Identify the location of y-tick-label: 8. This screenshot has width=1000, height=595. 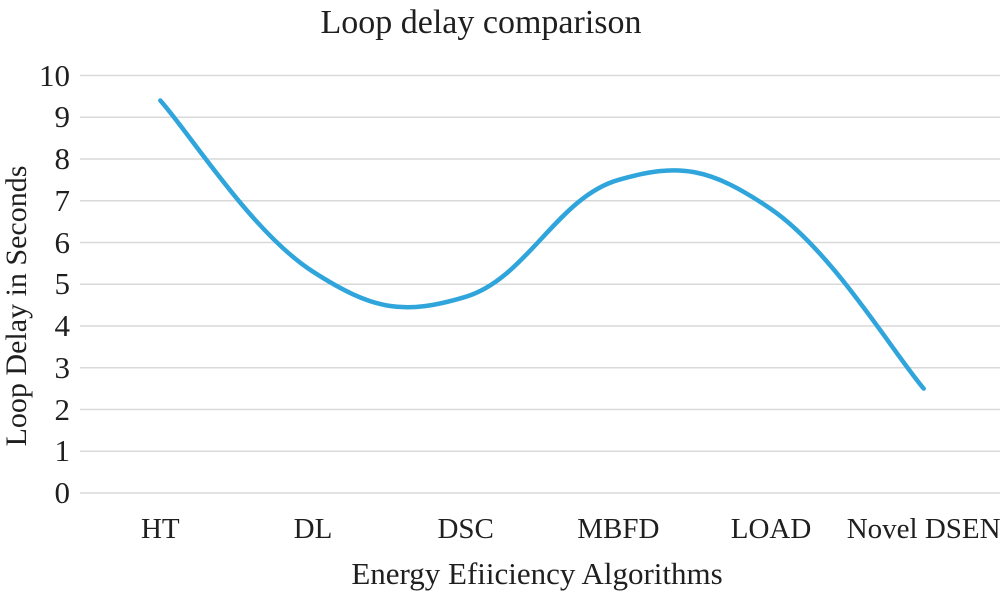
(62, 158).